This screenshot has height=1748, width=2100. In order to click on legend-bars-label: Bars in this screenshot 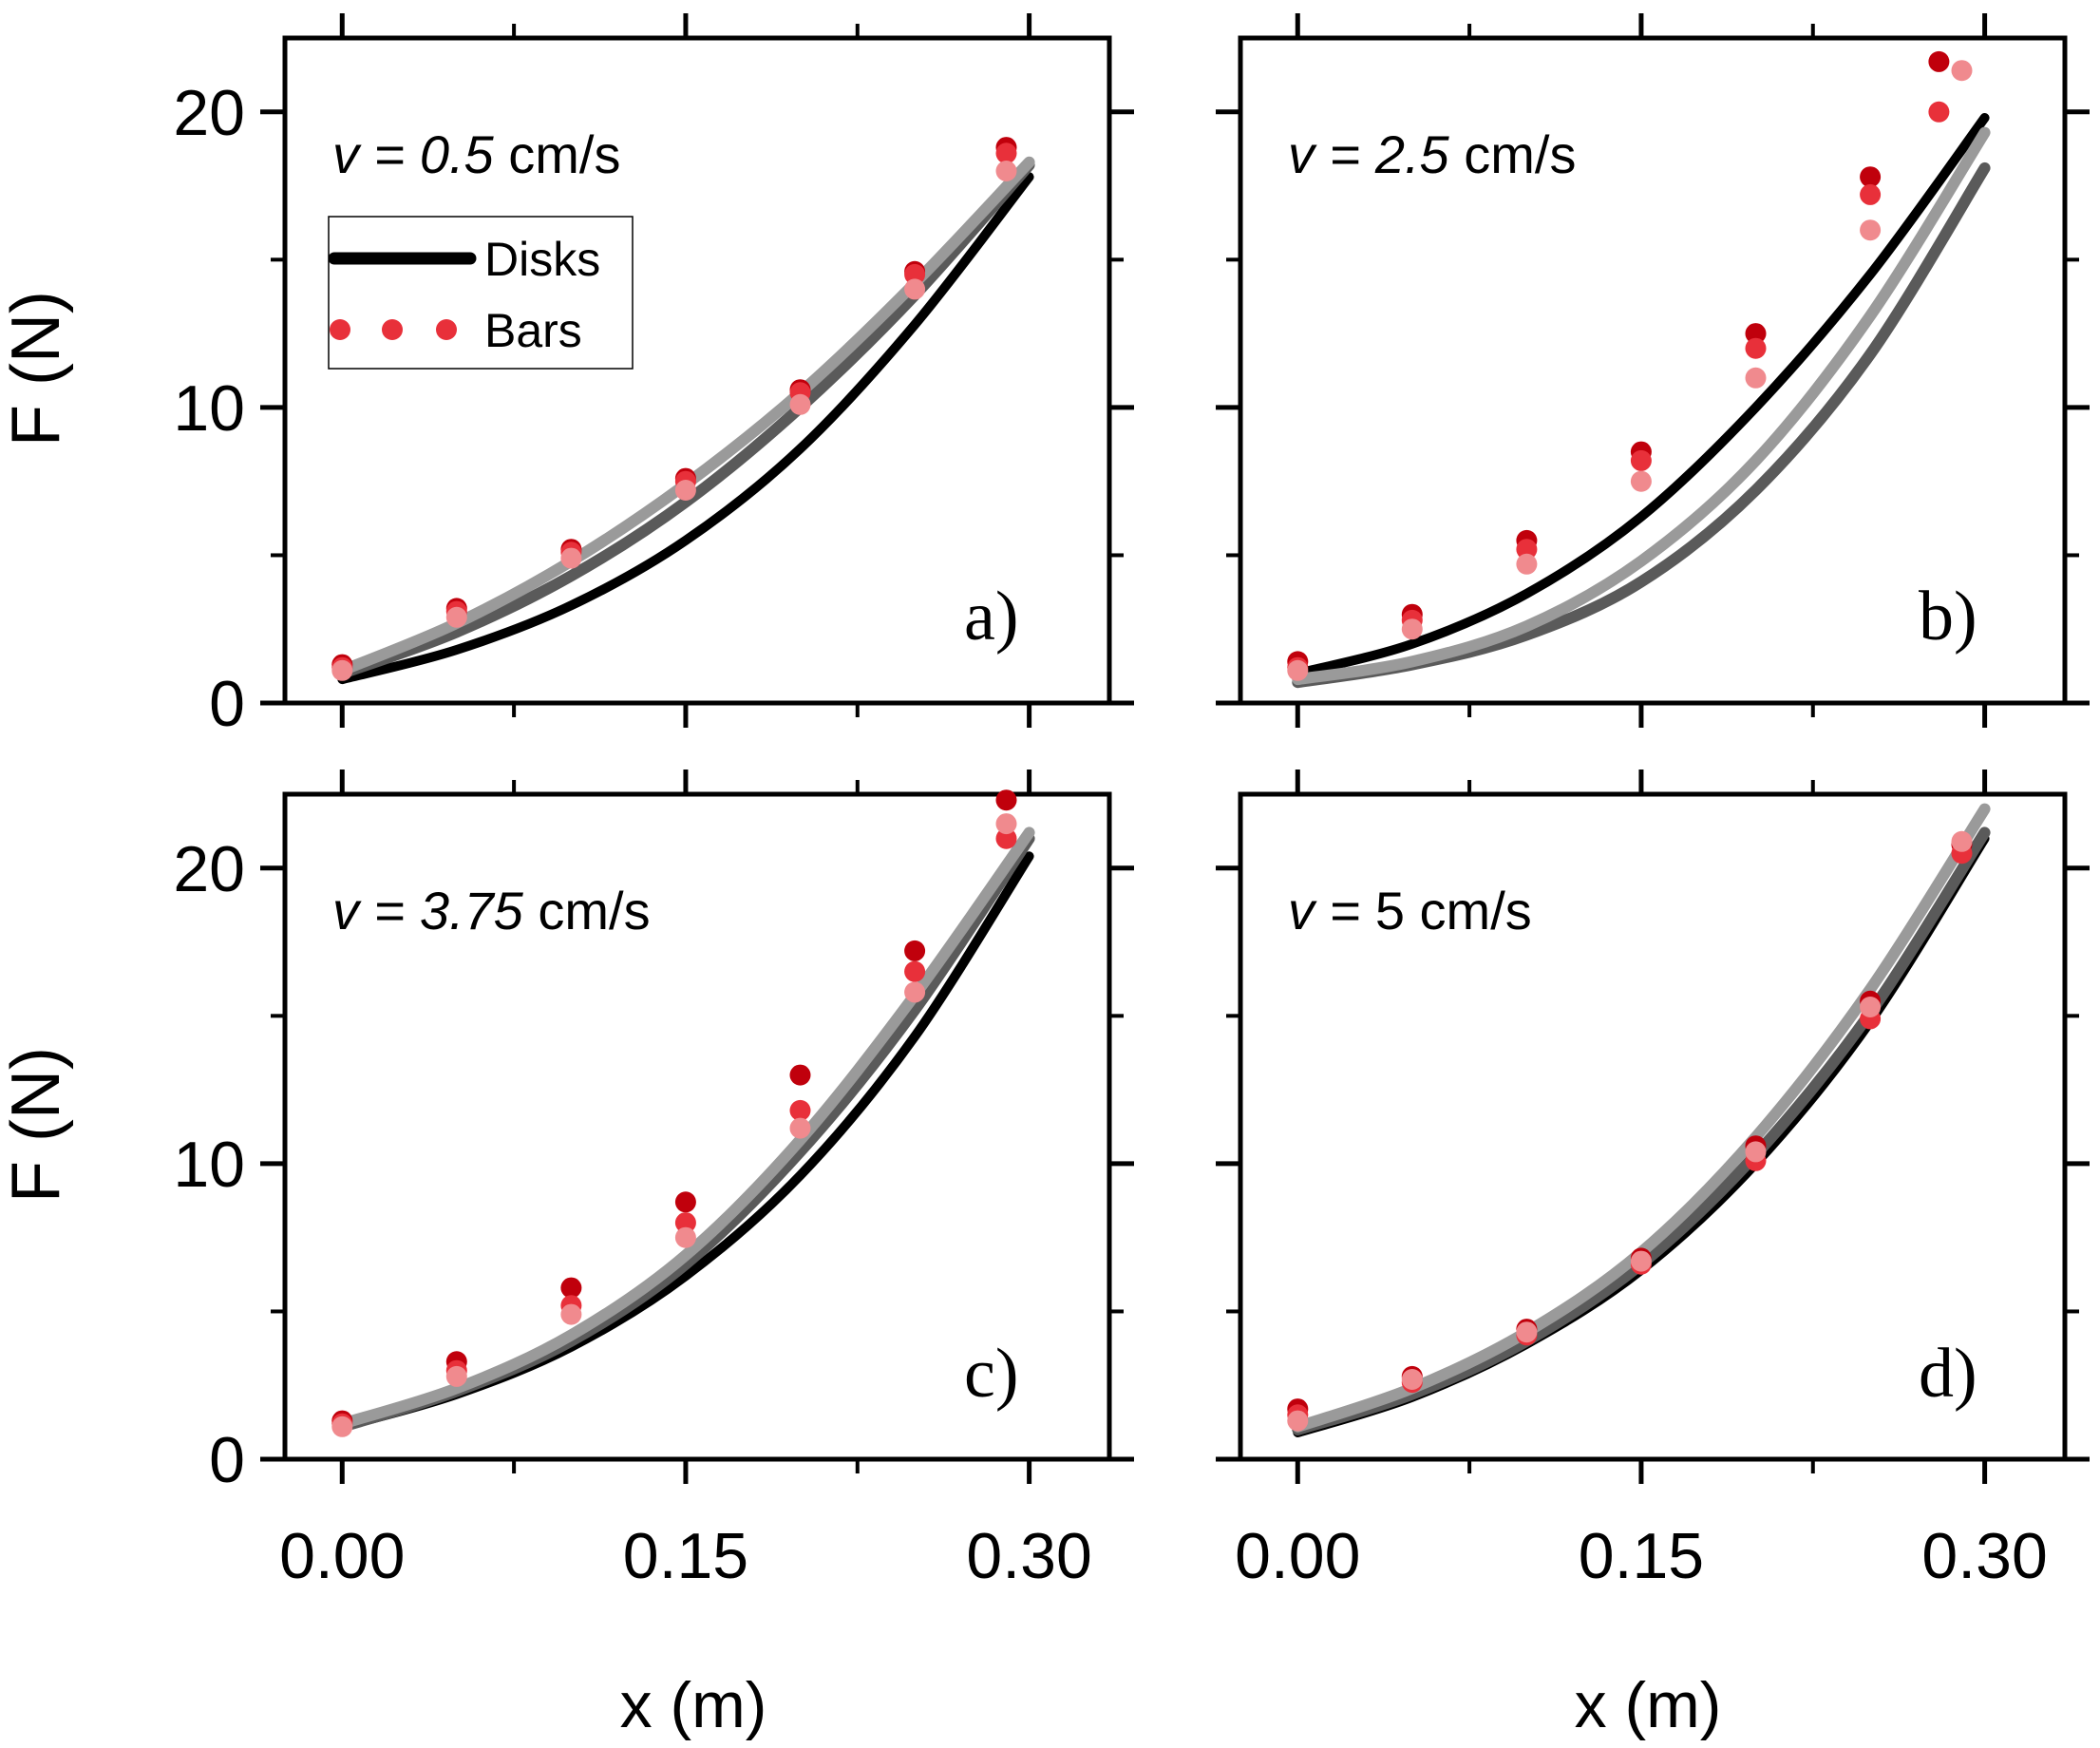, I will do `click(533, 330)`.